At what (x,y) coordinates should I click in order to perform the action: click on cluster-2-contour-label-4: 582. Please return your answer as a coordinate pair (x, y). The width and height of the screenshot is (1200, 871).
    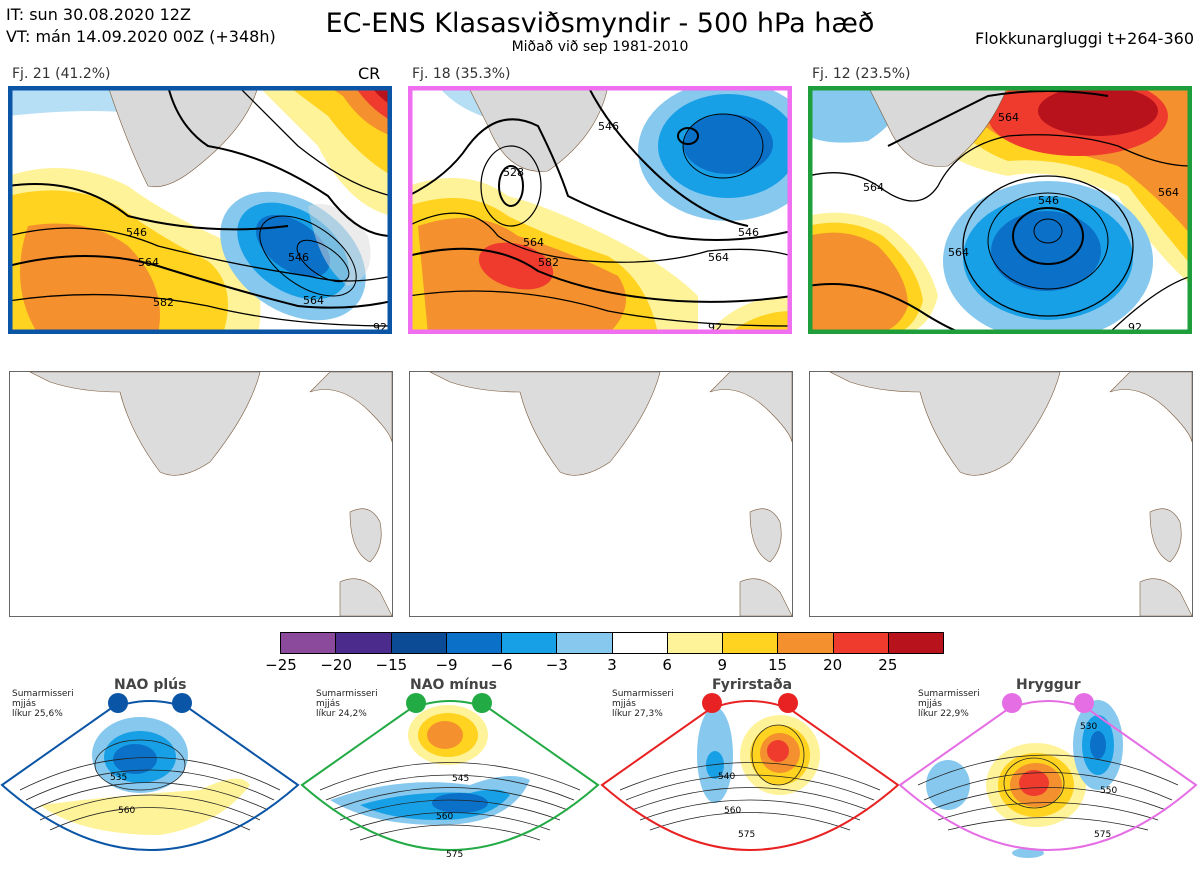
    Looking at the image, I should click on (548, 262).